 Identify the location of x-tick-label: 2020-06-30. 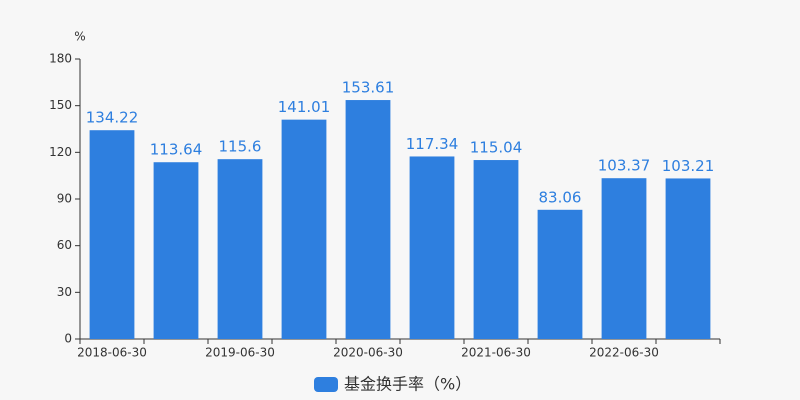
(368, 353).